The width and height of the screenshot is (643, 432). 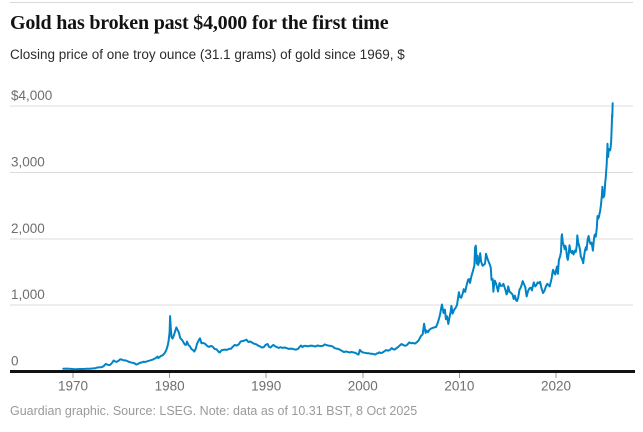 What do you see at coordinates (363, 386) in the screenshot?
I see `x-axis-label: 2000` at bounding box center [363, 386].